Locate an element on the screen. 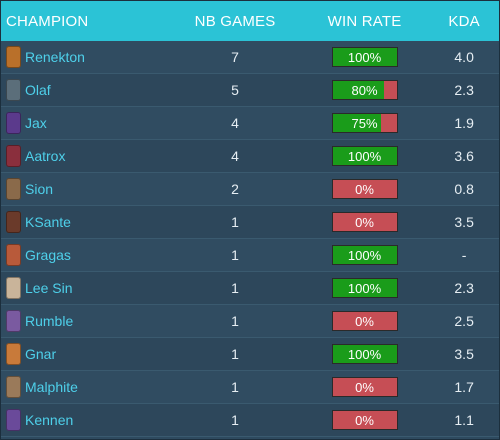 This screenshot has width=500, height=440. champion-name-link: Gragas is located at coordinates (48, 255).